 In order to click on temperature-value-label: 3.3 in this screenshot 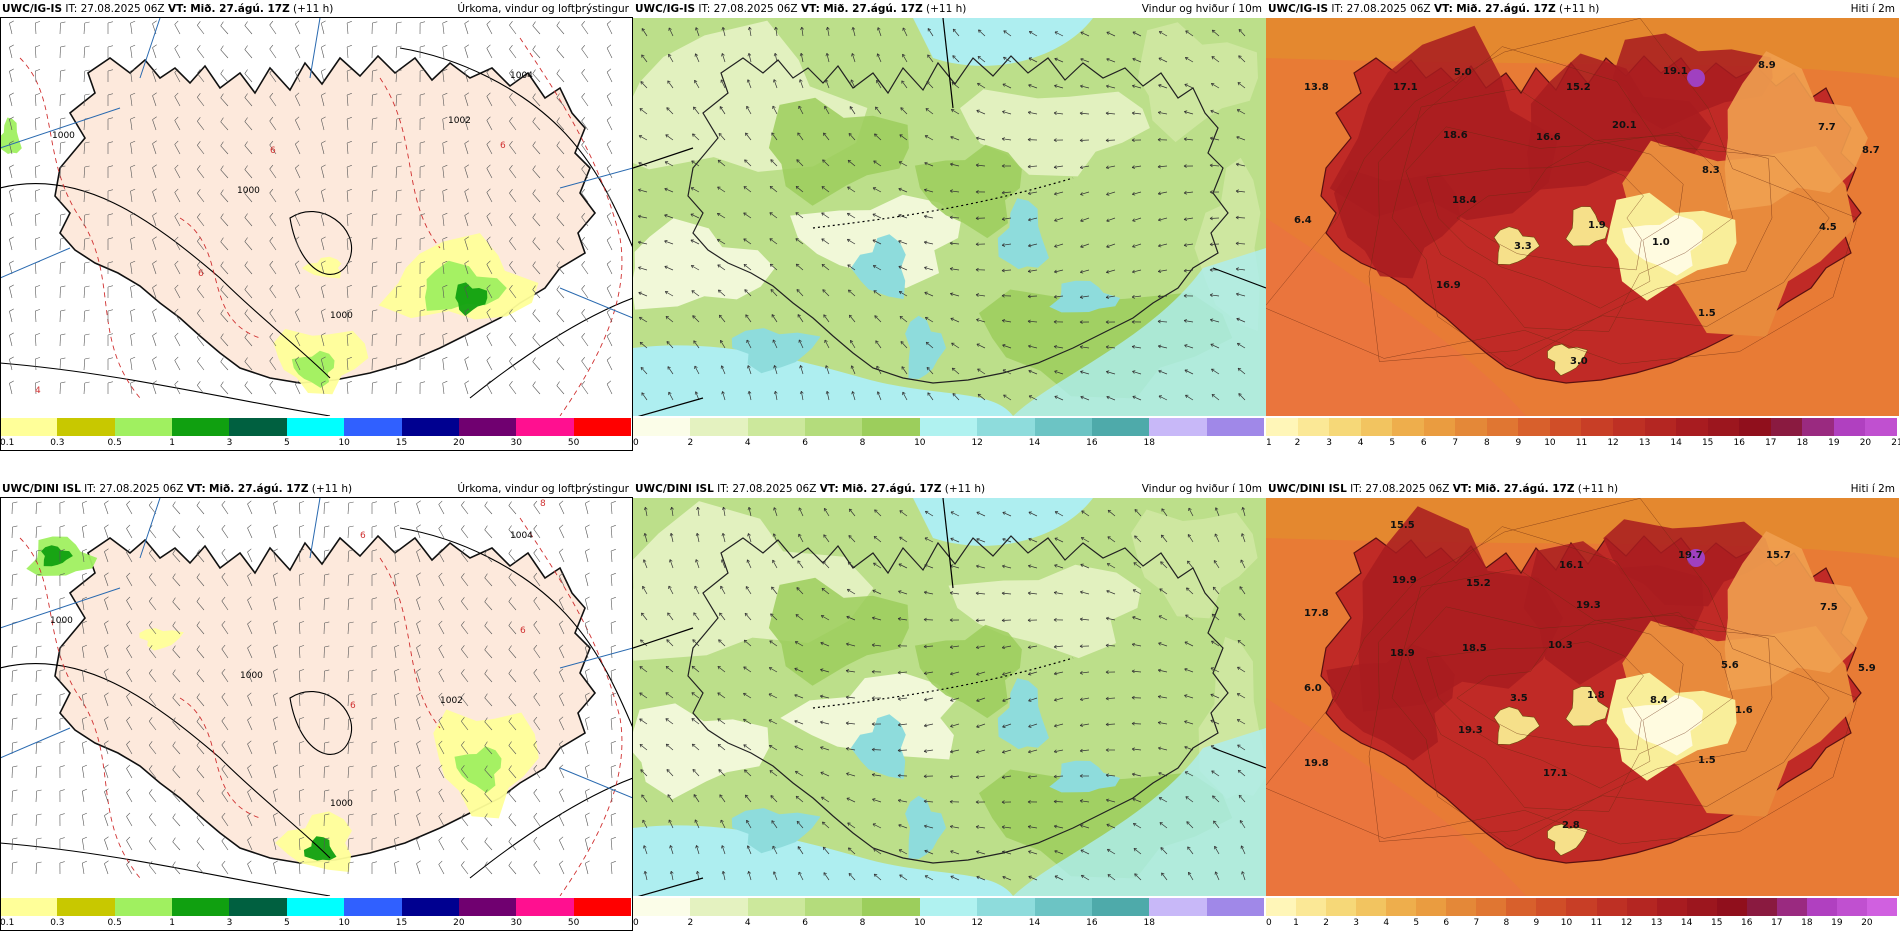, I will do `click(1523, 246)`.